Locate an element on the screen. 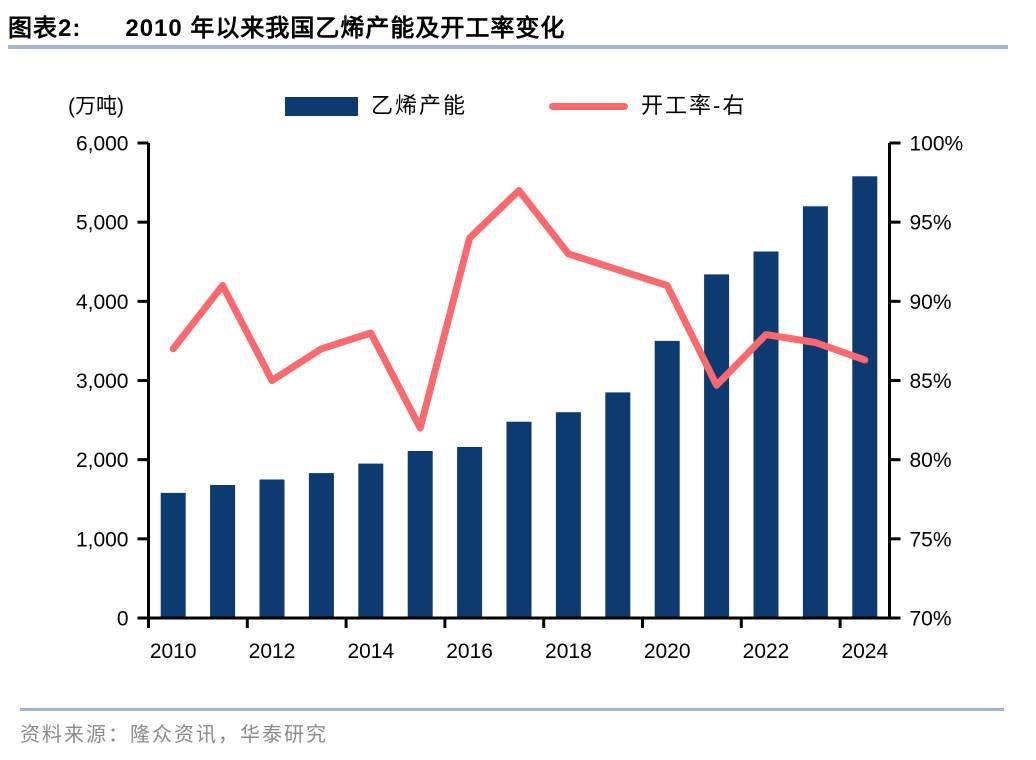 Image resolution: width=1036 pixels, height=760 pixels. title-divider is located at coordinates (508, 47).